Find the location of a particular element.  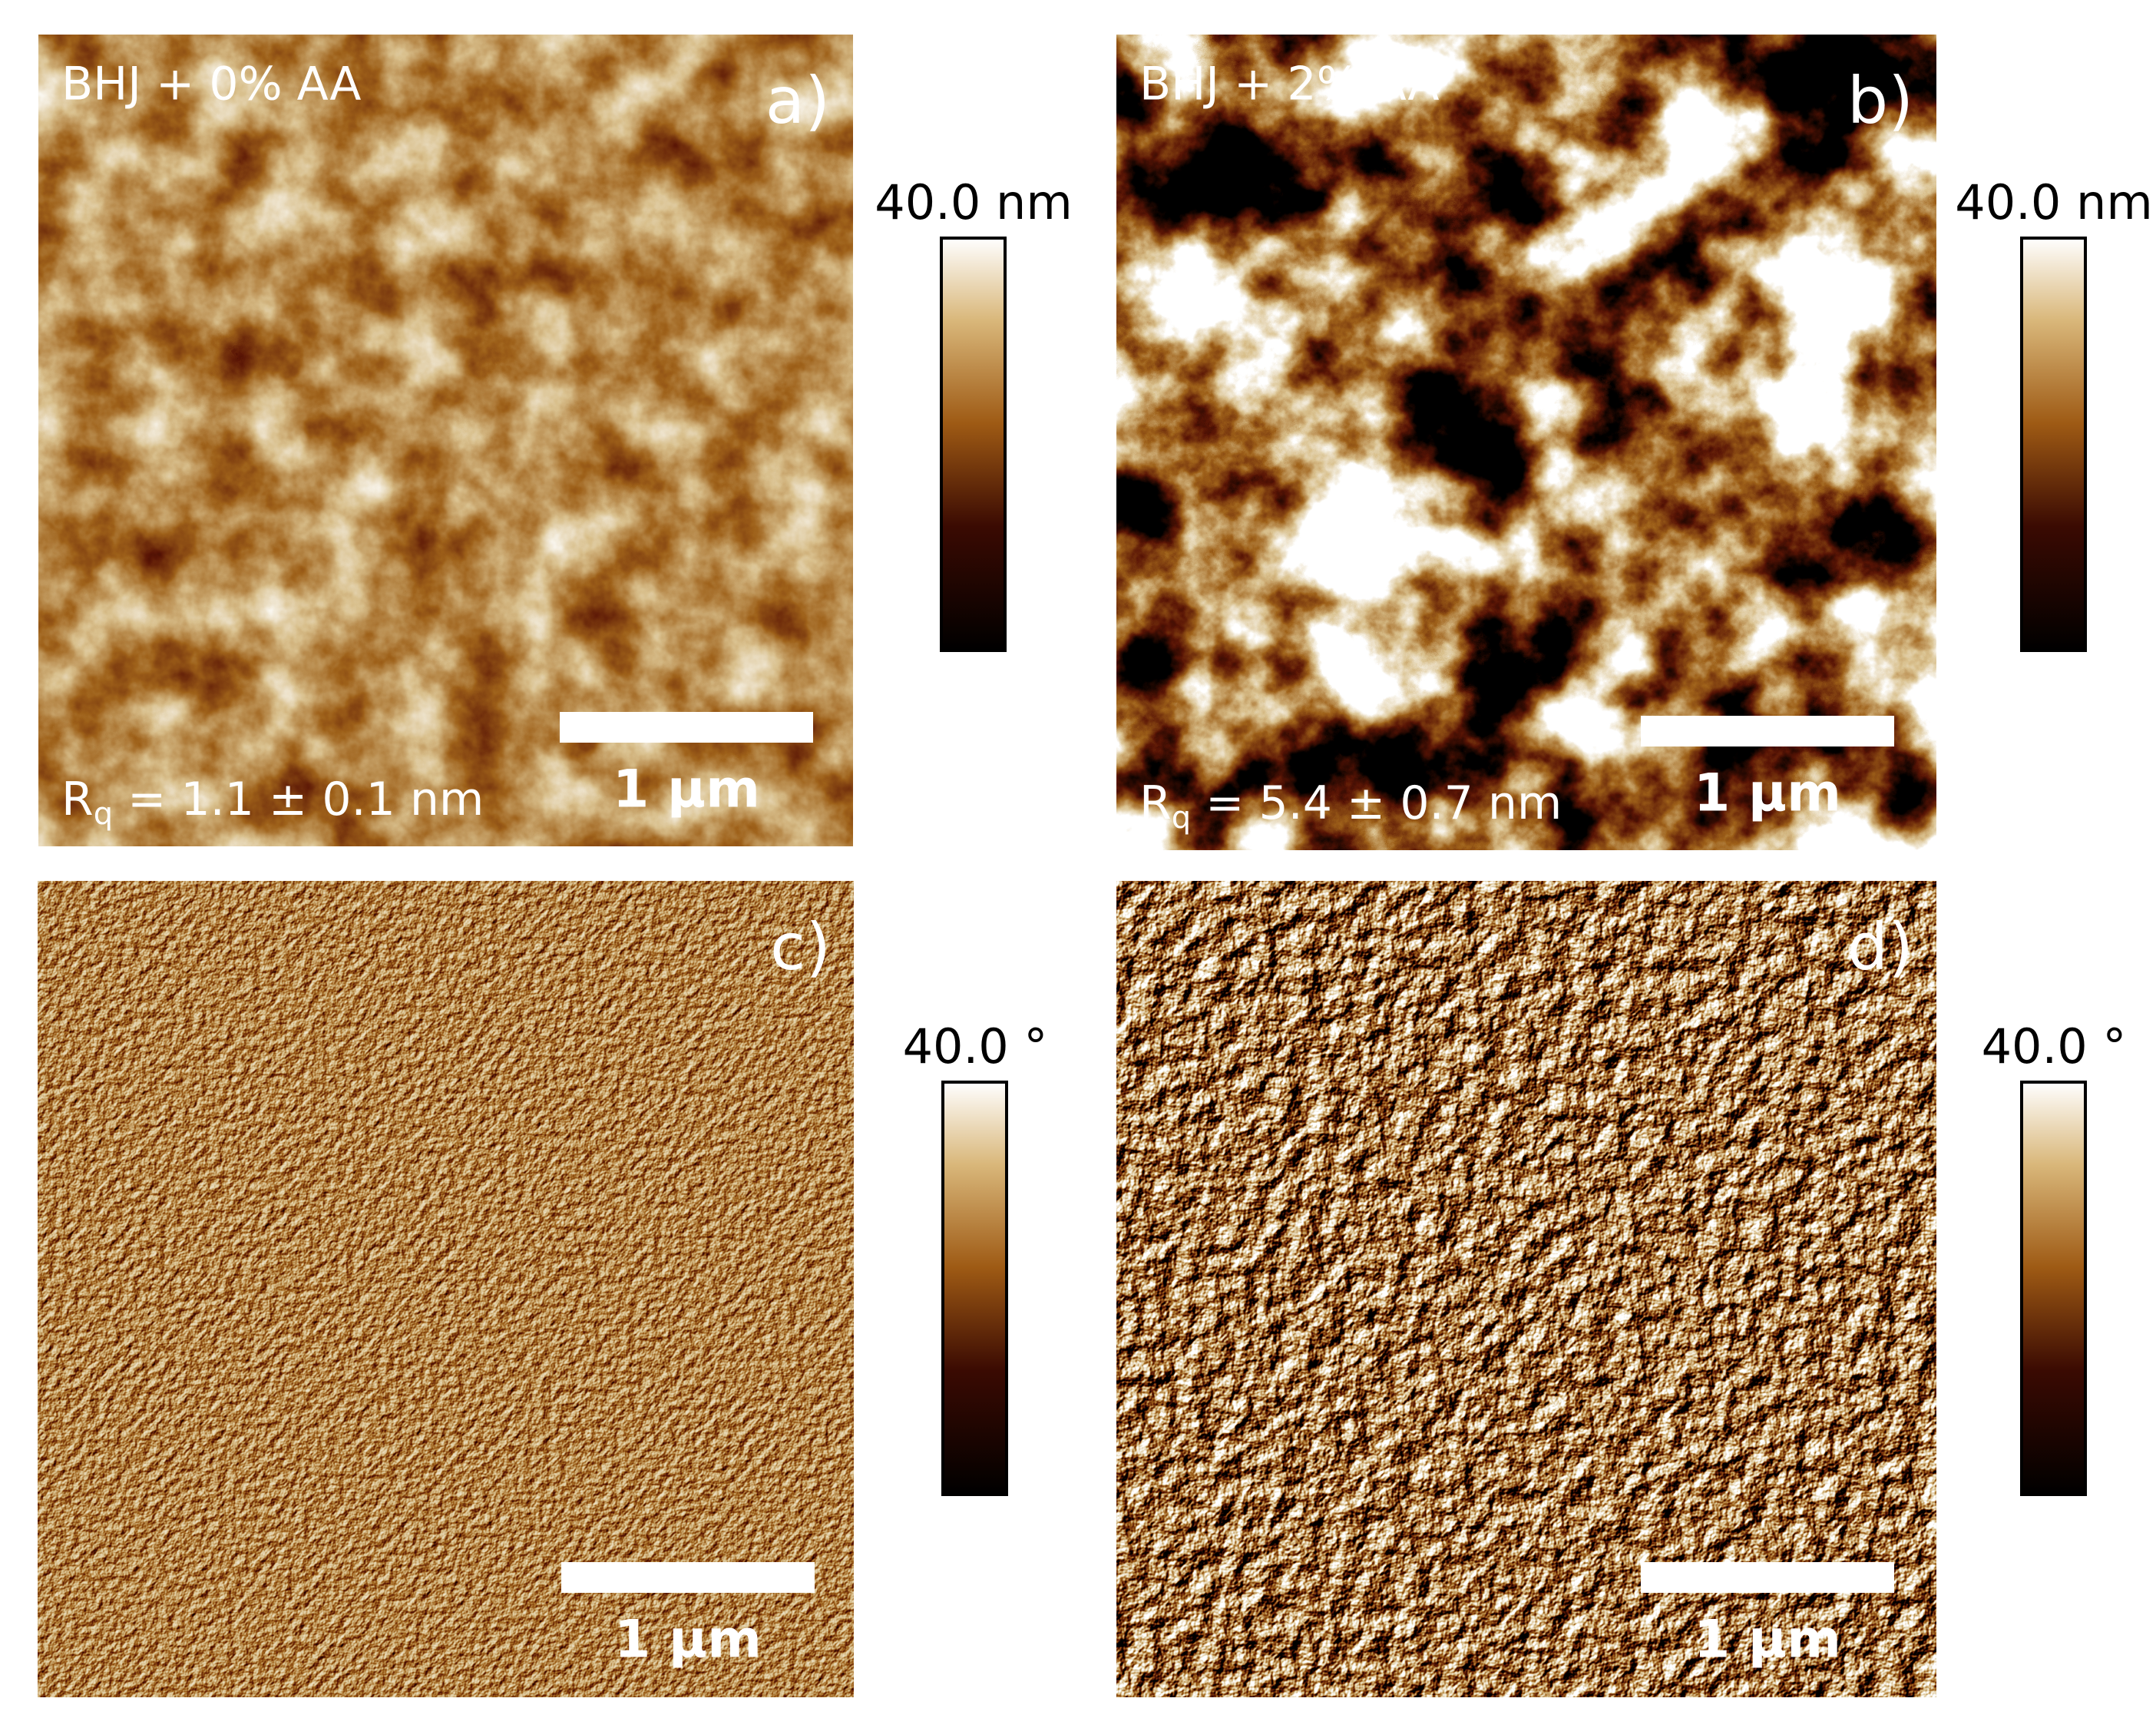

panel-label: a) is located at coordinates (798, 100).